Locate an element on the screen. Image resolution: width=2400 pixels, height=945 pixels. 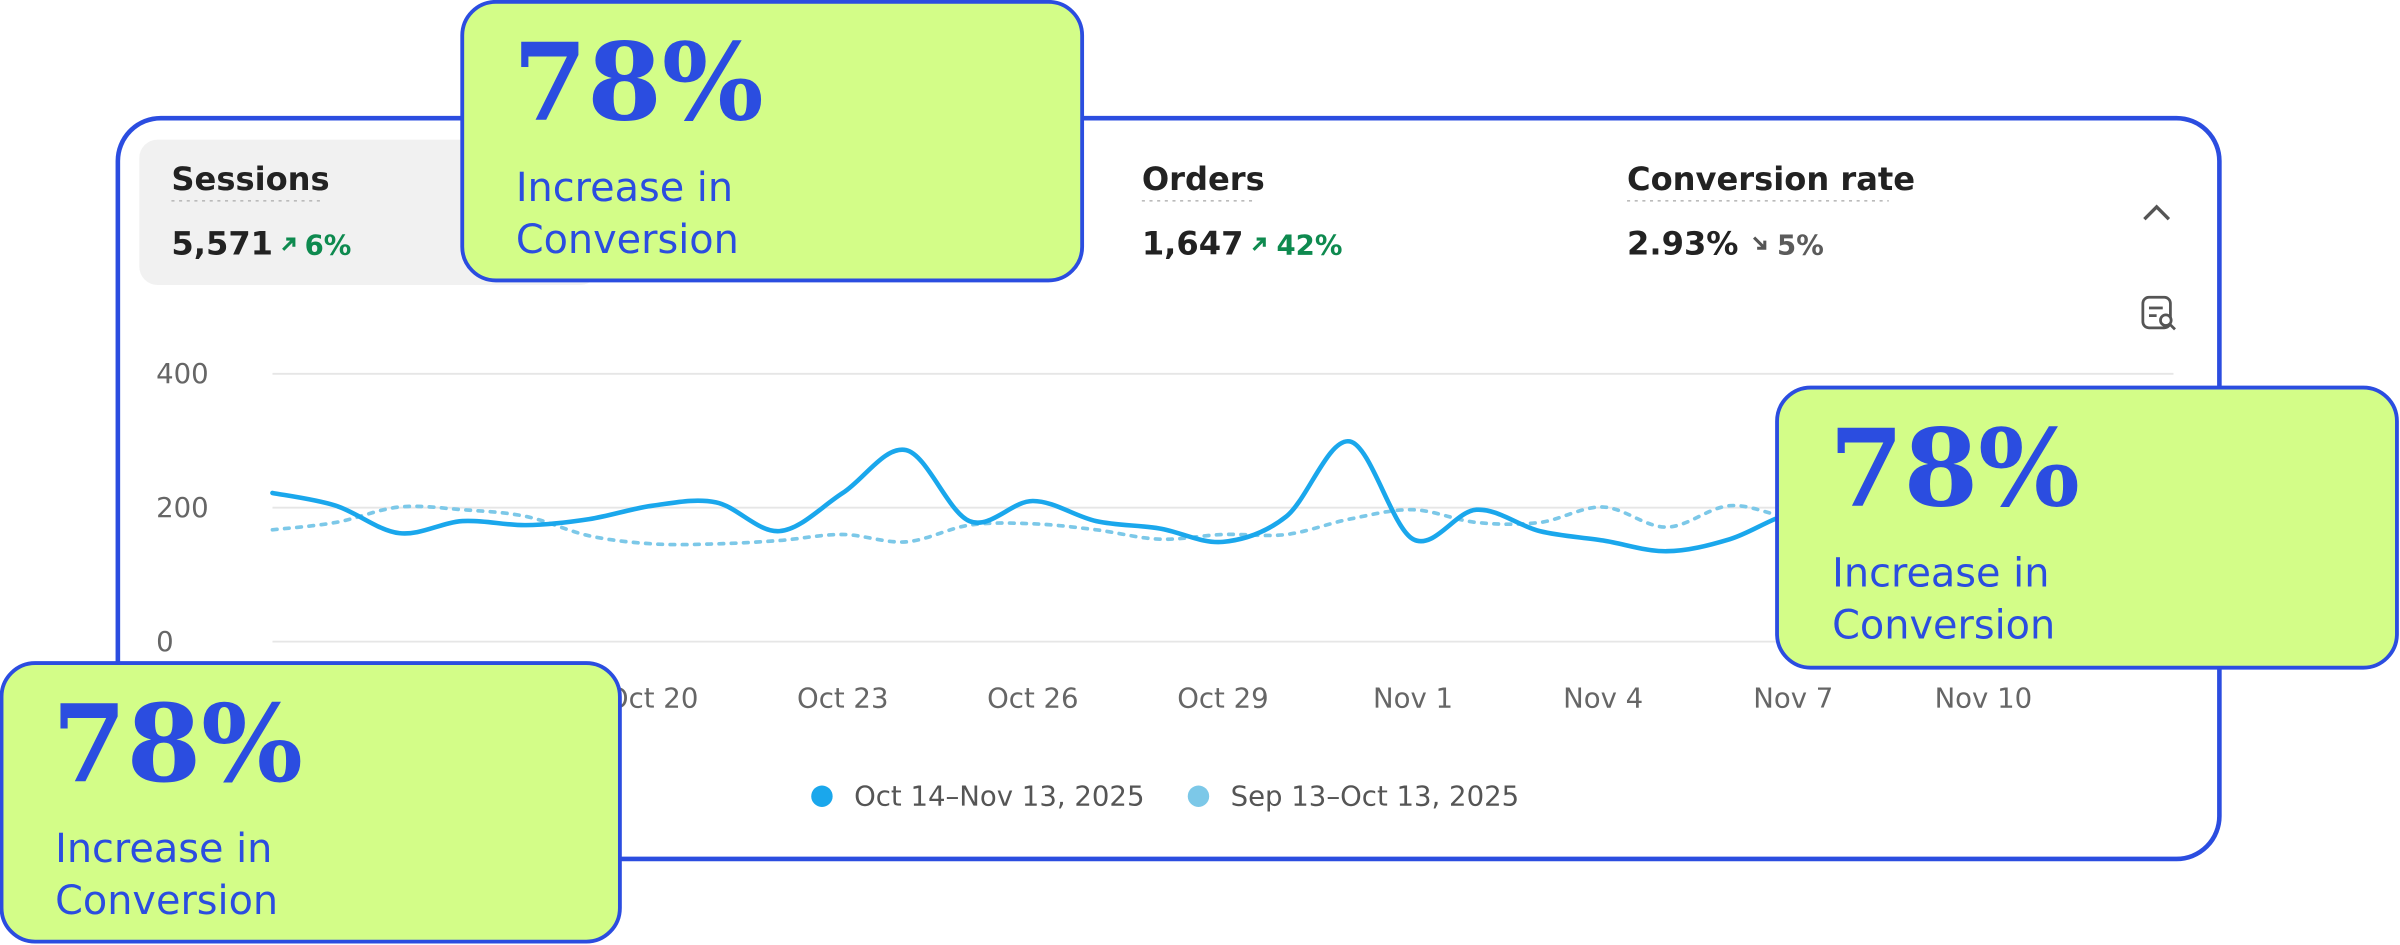
metric-value: 5,571 is located at coordinates (222, 243).